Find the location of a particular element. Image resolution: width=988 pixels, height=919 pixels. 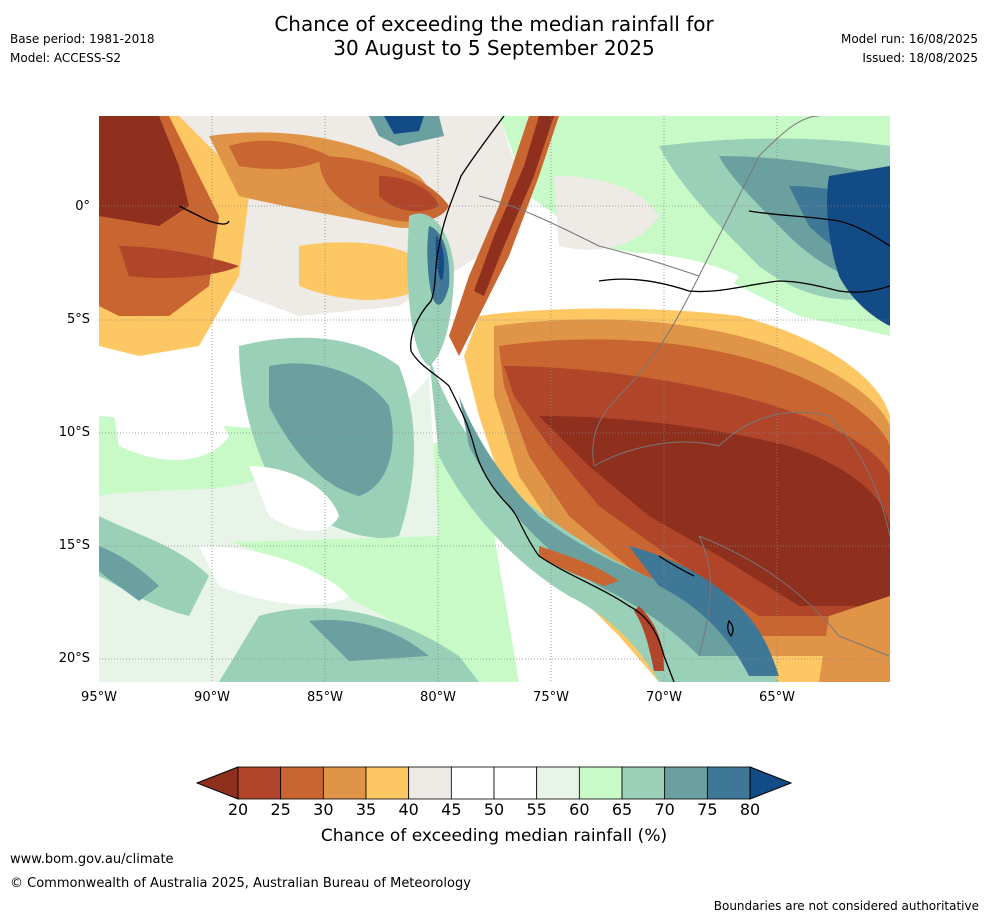

model-info: Base period: 1981-2018 Model: ACCESS-S2 is located at coordinates (82, 49).